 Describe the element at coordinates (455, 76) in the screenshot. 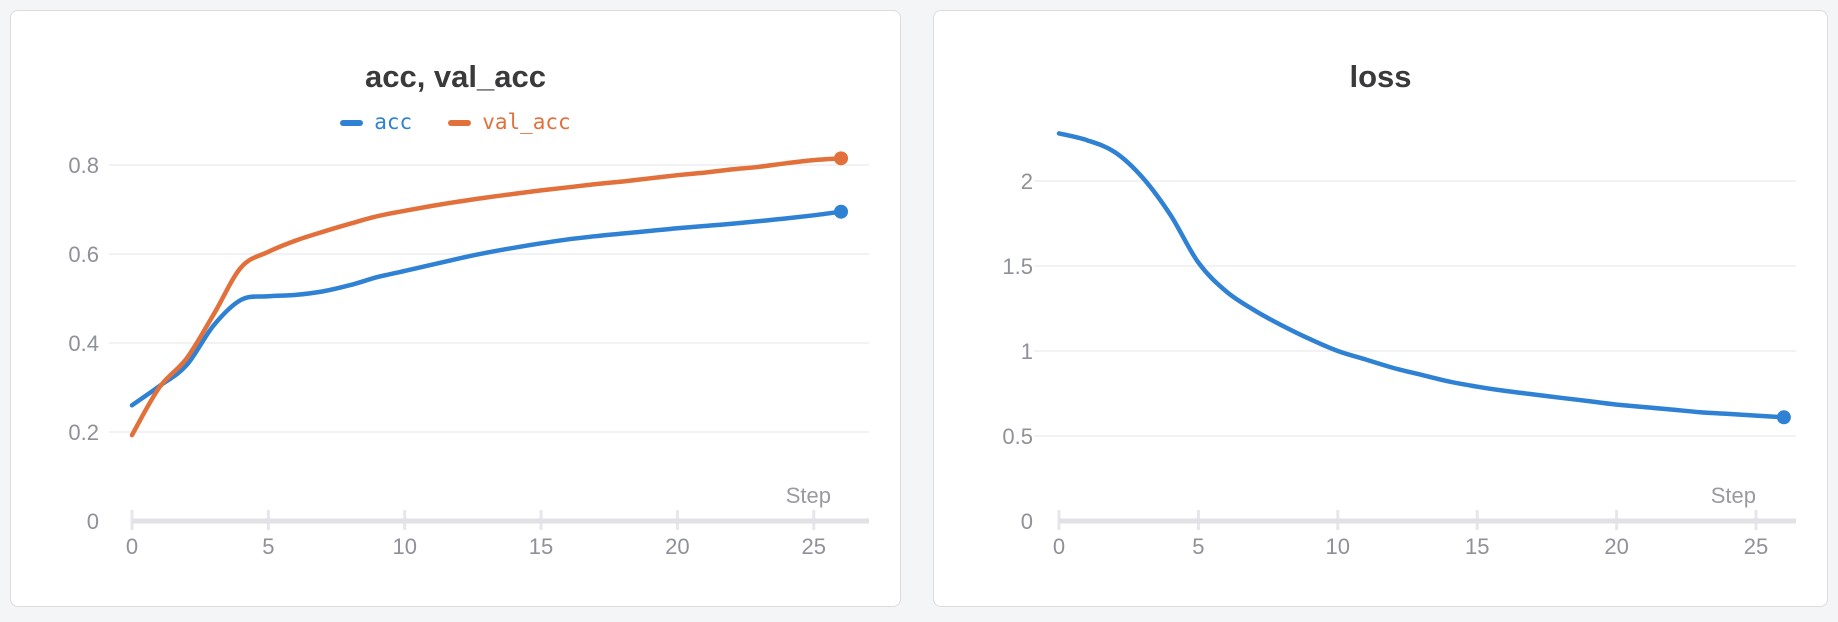

I see `chart-title-acc-val-acc: acc, val_acc` at that location.